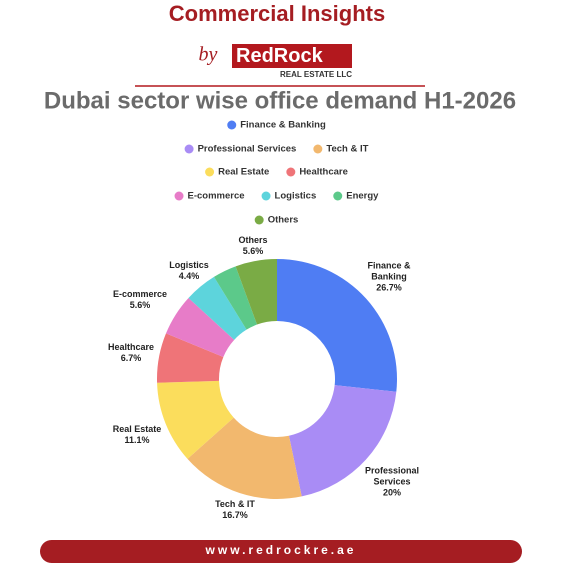 The image size is (563, 563). I want to click on header-title: Commercial Insights, so click(277, 13).